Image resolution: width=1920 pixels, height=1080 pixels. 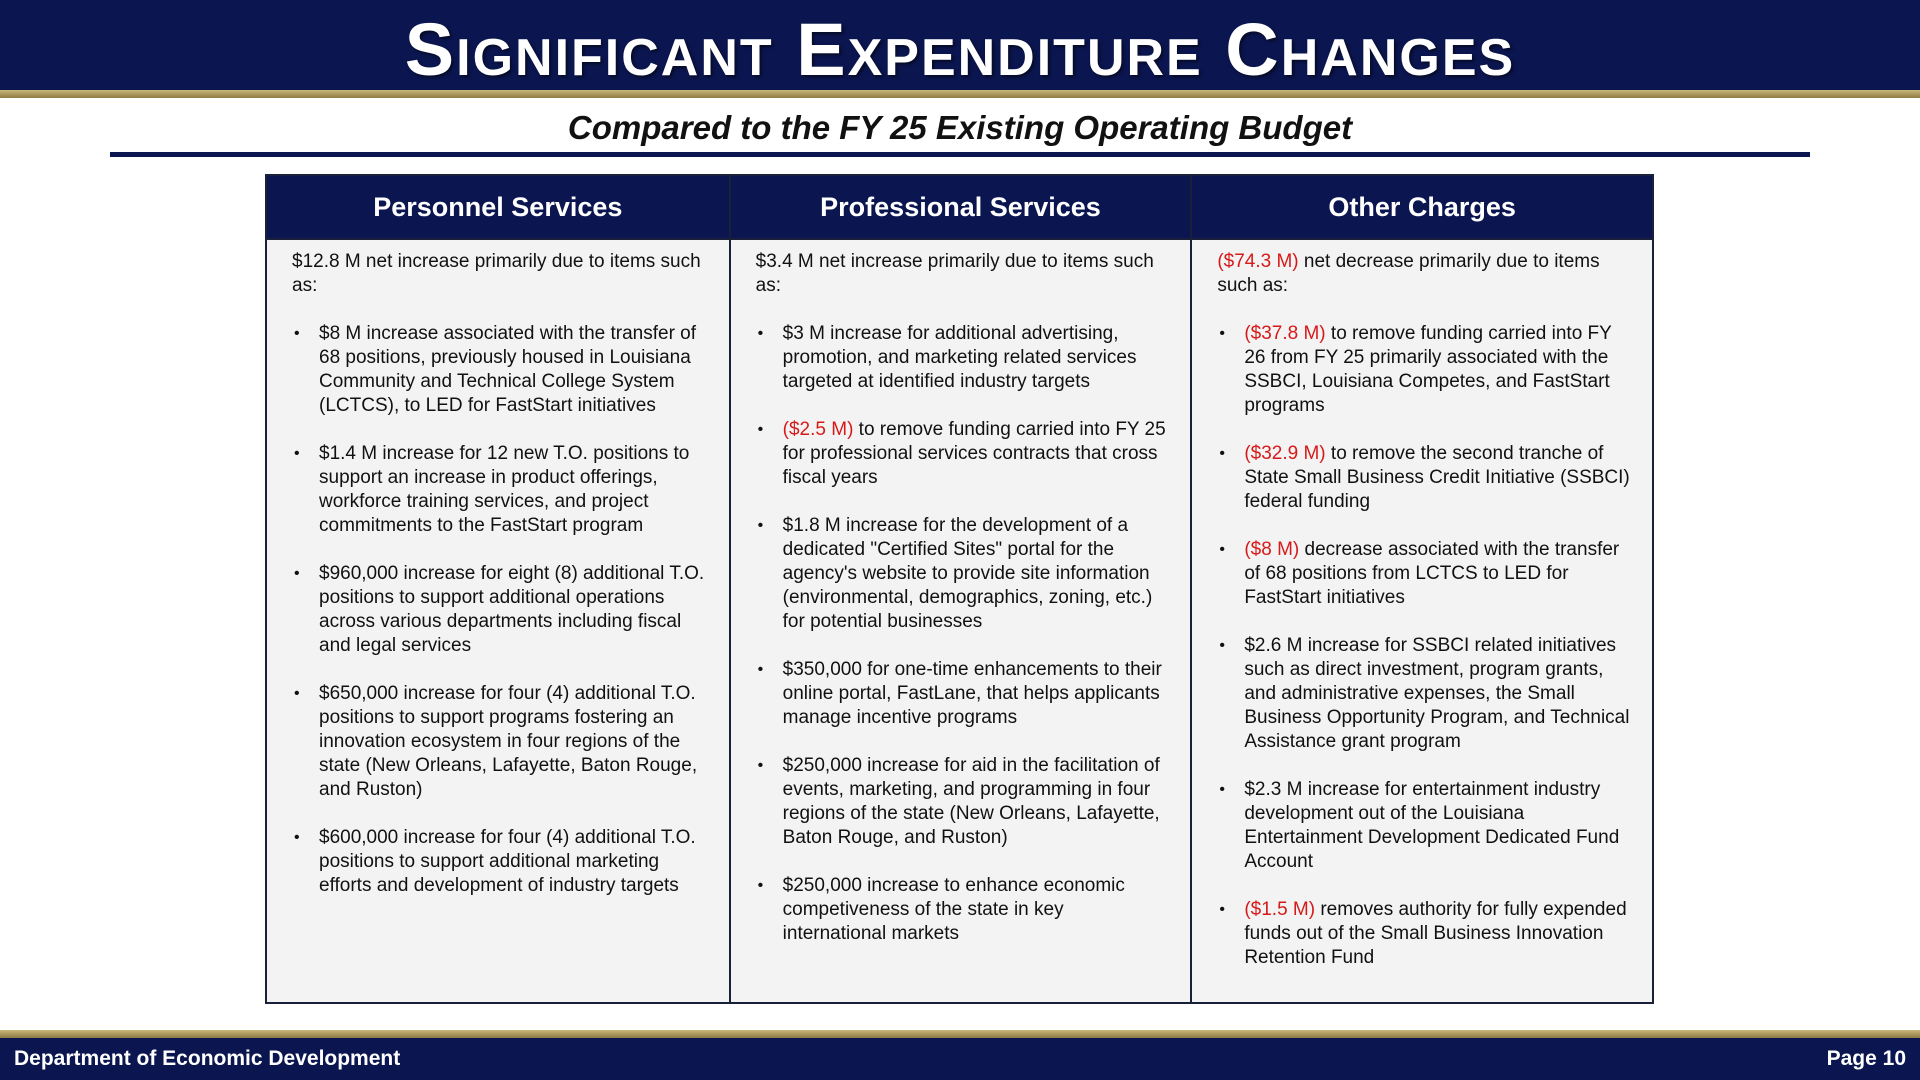 I want to click on item-amount: ($1.5 M), so click(x=1280, y=909).